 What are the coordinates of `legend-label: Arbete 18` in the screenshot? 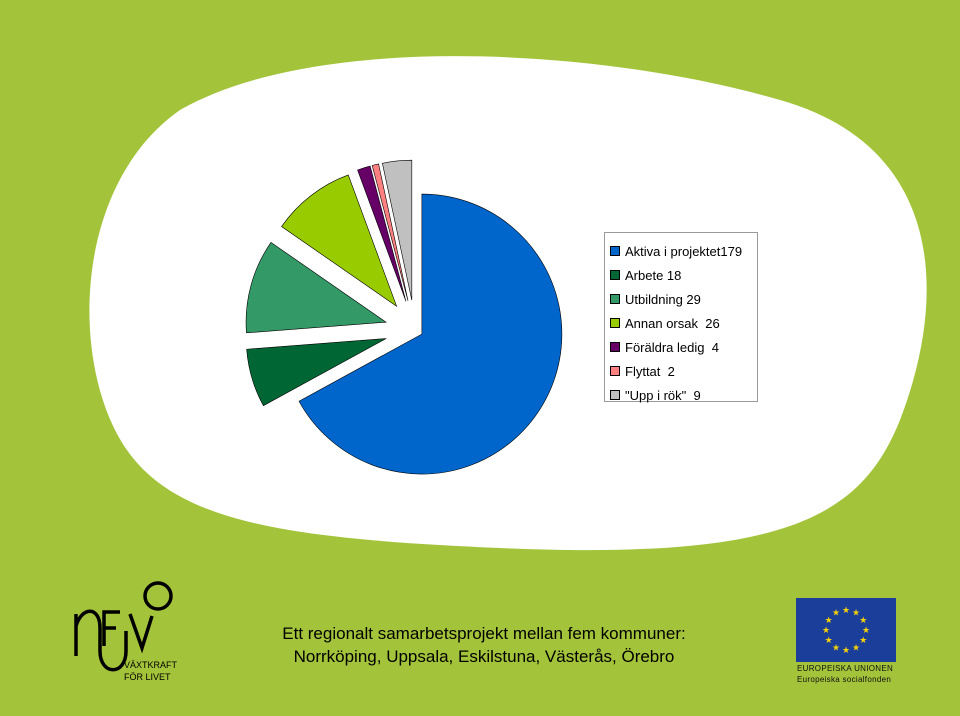 It's located at (653, 275).